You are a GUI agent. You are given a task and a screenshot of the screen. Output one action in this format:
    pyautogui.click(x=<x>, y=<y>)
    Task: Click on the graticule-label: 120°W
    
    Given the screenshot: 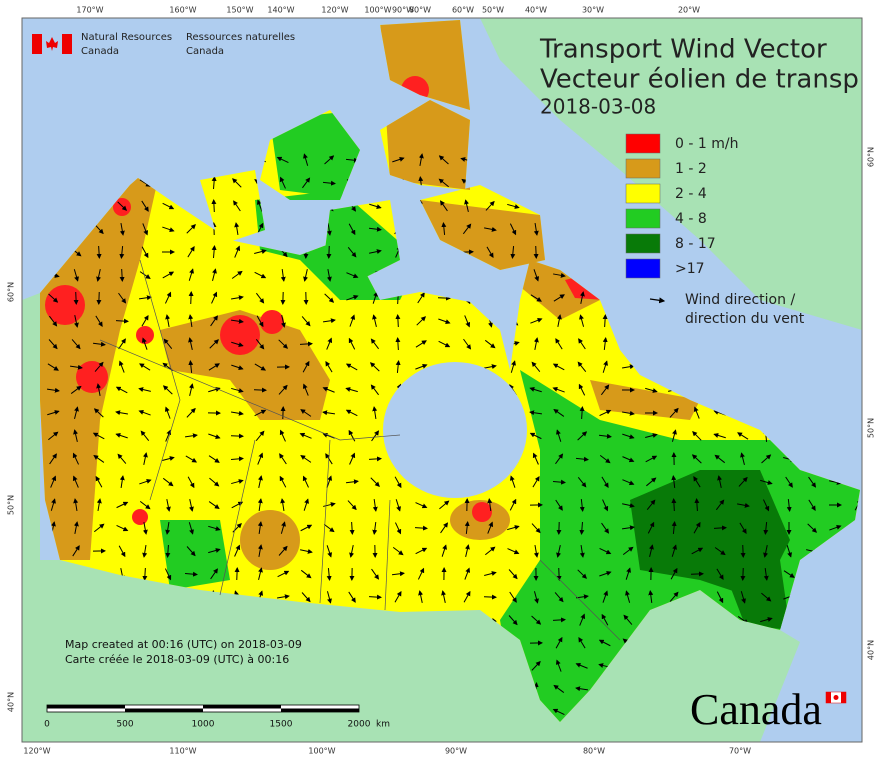 What is the action you would take?
    pyautogui.click(x=334, y=10)
    